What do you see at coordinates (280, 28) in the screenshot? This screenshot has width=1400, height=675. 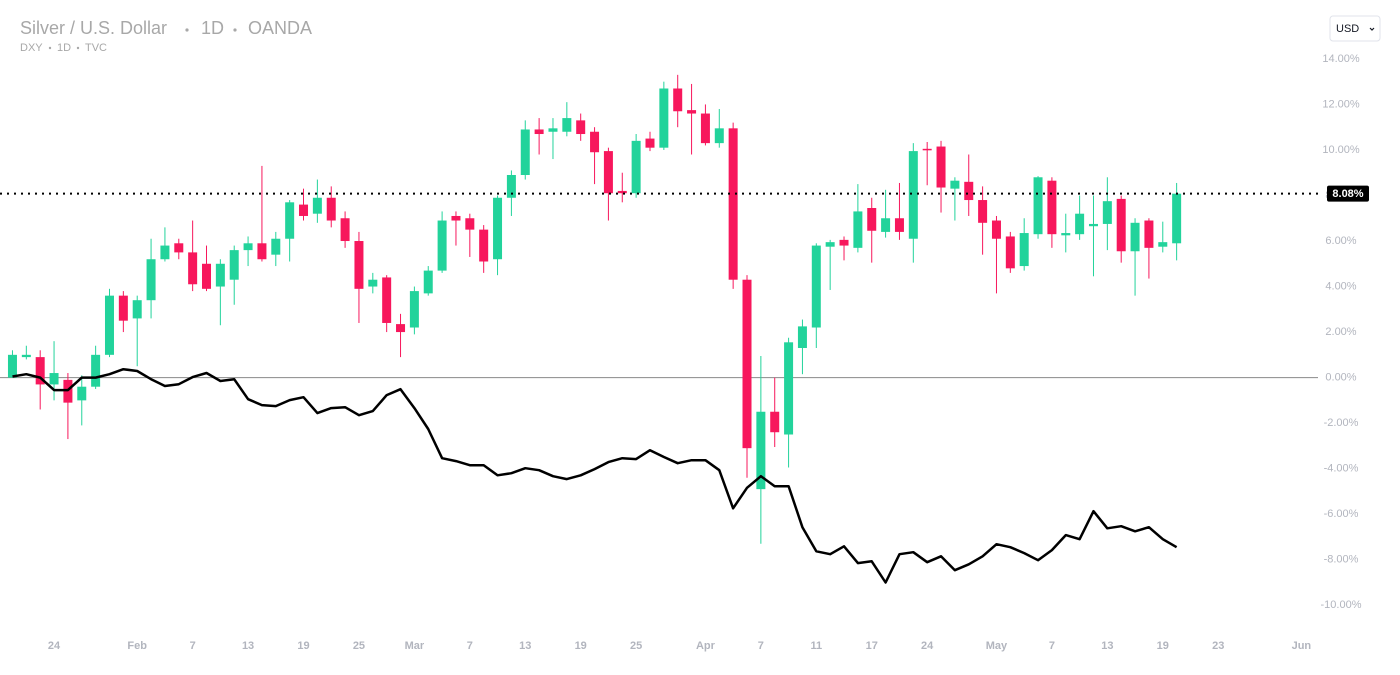 I see `exchange: OANDA` at bounding box center [280, 28].